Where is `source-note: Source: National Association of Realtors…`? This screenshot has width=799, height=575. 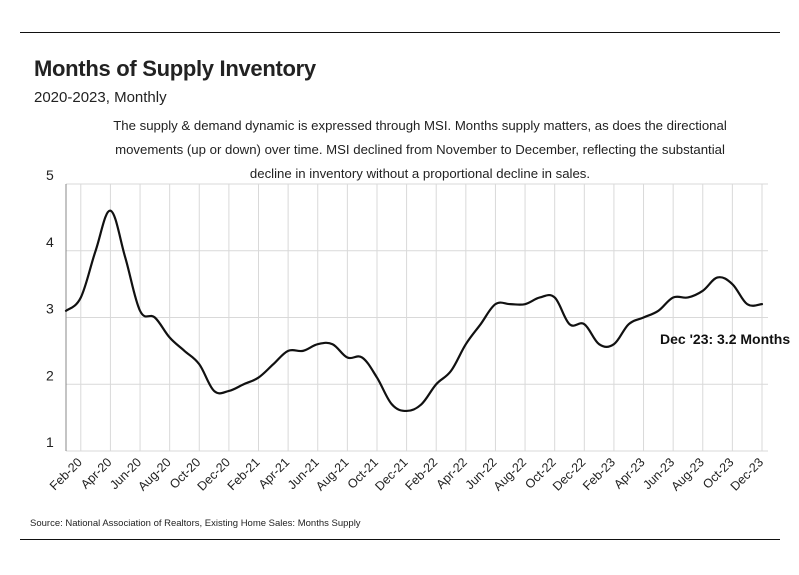 source-note: Source: National Association of Realtors… is located at coordinates (195, 523).